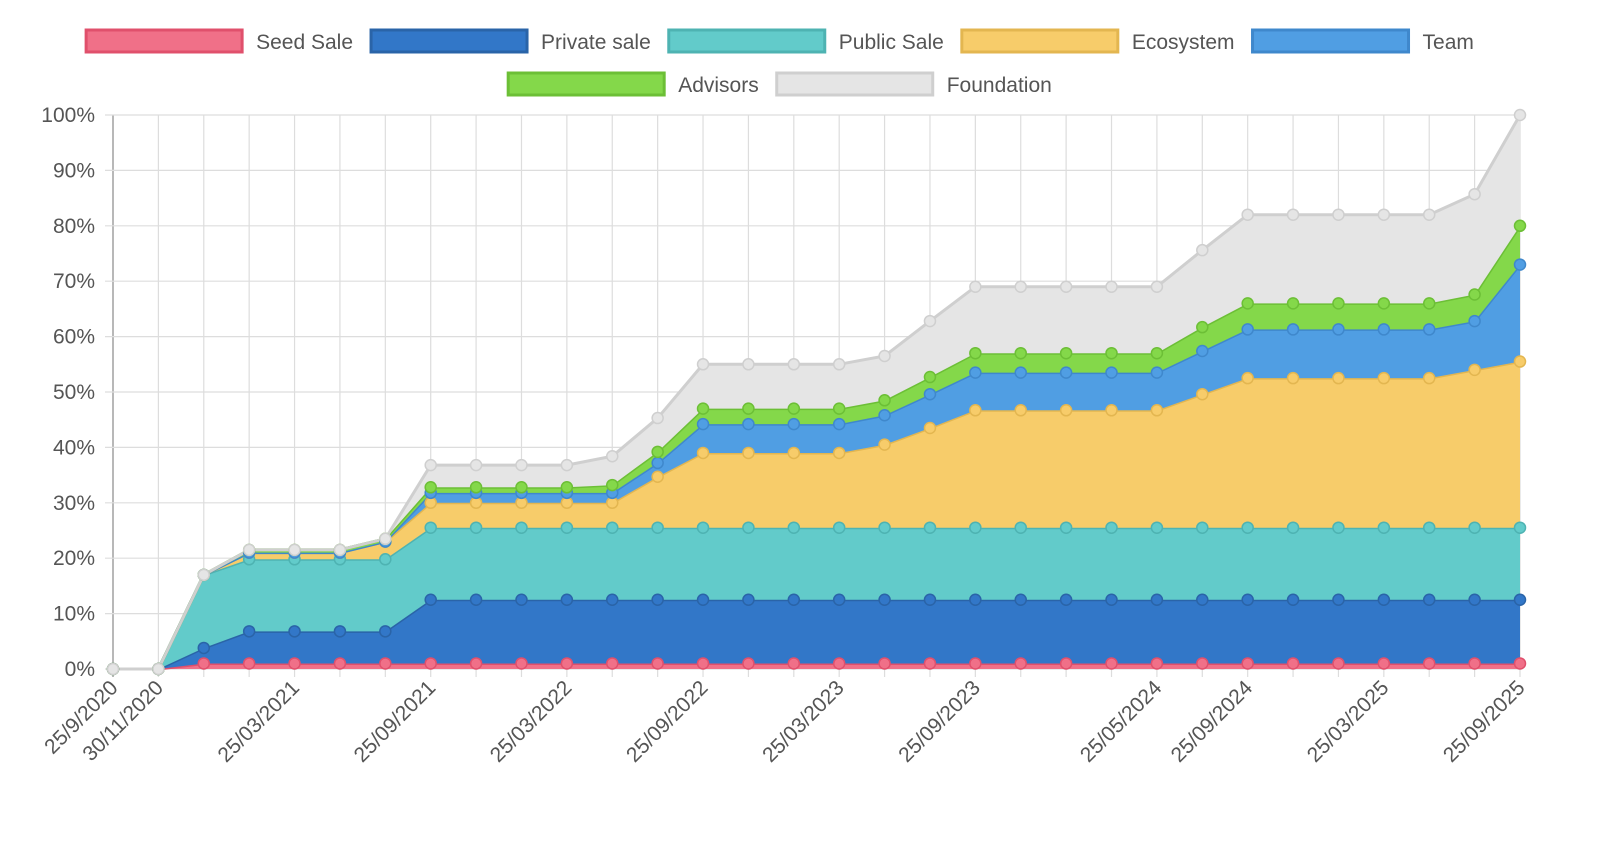  What do you see at coordinates (74, 614) in the screenshot?
I see `y-tick-label: 10%` at bounding box center [74, 614].